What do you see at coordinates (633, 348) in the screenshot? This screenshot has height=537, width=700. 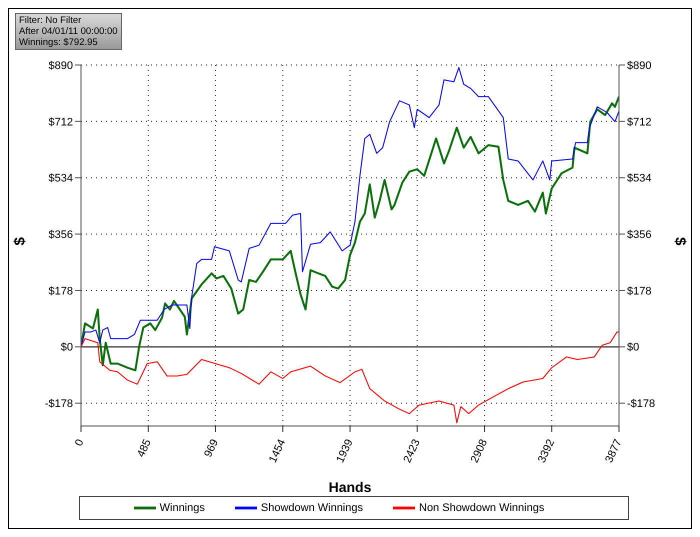 I see `y2-tick-label: $0` at bounding box center [633, 348].